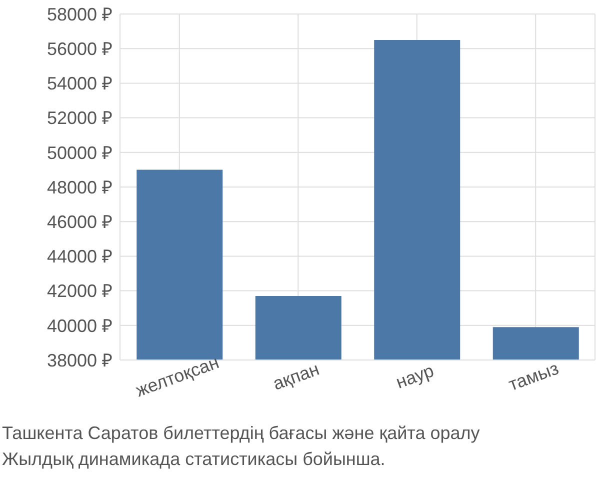  I want to click on x-tick-label: ақпан, so click(296, 376).